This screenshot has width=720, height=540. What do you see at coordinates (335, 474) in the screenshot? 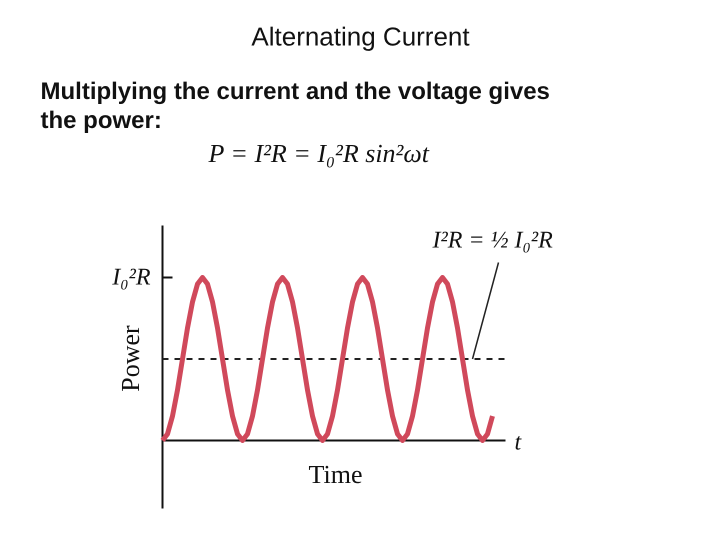
I see `x-axis-title: Time` at bounding box center [335, 474].